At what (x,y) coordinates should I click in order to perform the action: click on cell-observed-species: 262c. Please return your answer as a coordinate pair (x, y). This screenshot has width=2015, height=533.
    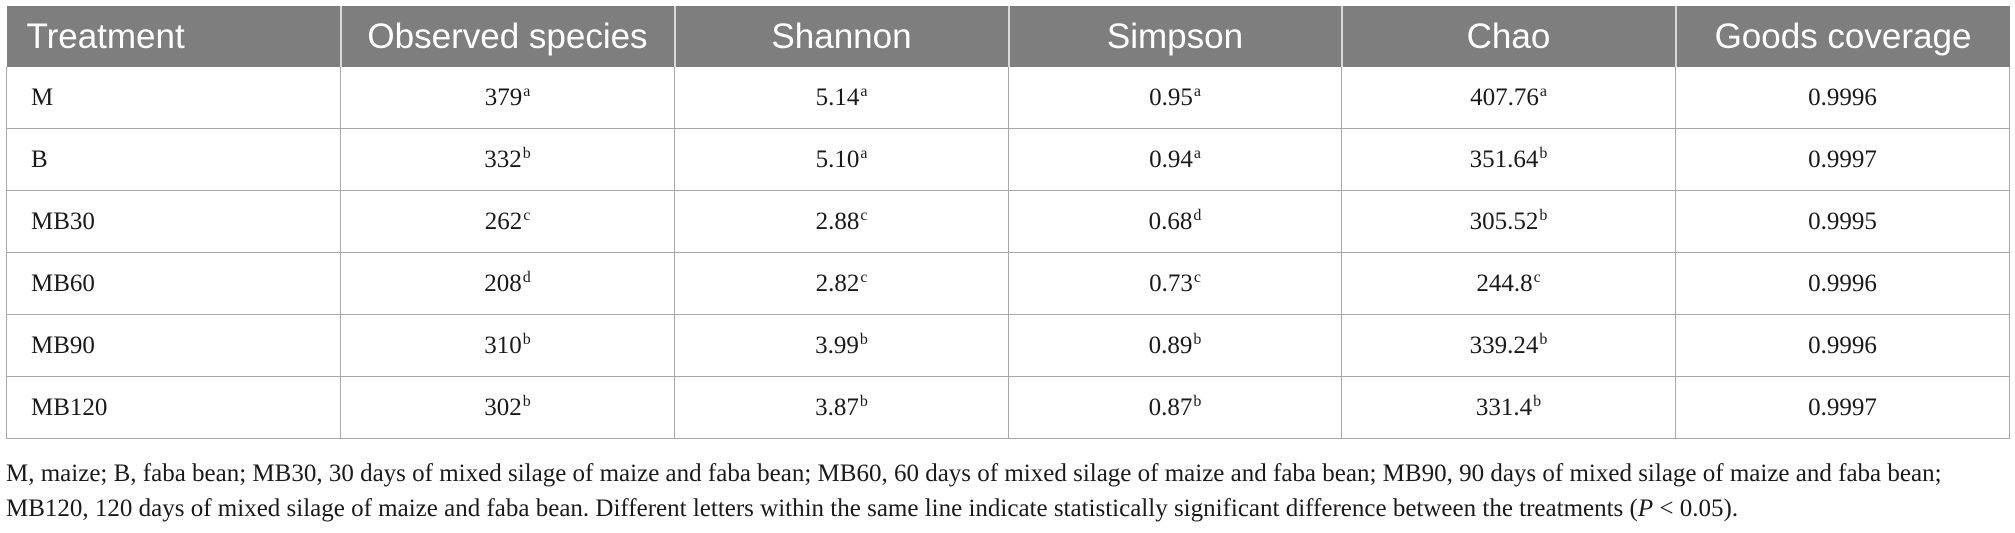
    Looking at the image, I should click on (507, 221).